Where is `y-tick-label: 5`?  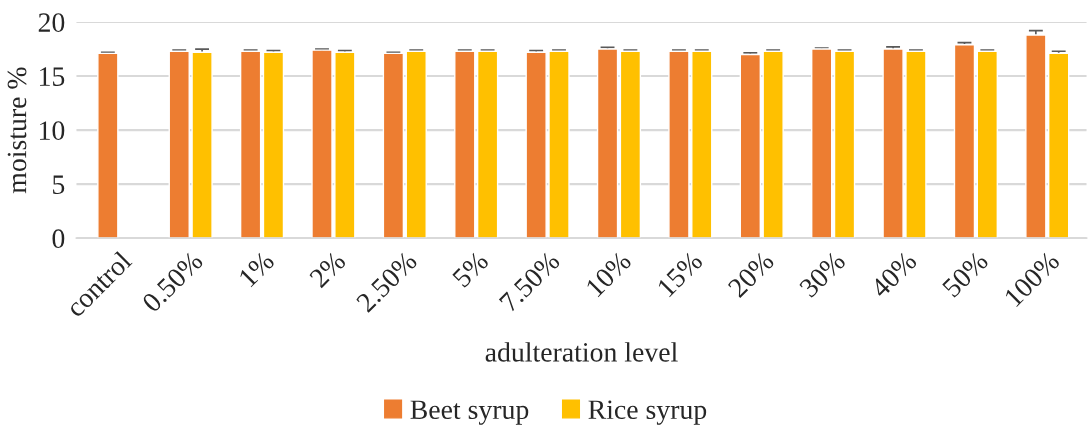
y-tick-label: 5 is located at coordinates (59, 185).